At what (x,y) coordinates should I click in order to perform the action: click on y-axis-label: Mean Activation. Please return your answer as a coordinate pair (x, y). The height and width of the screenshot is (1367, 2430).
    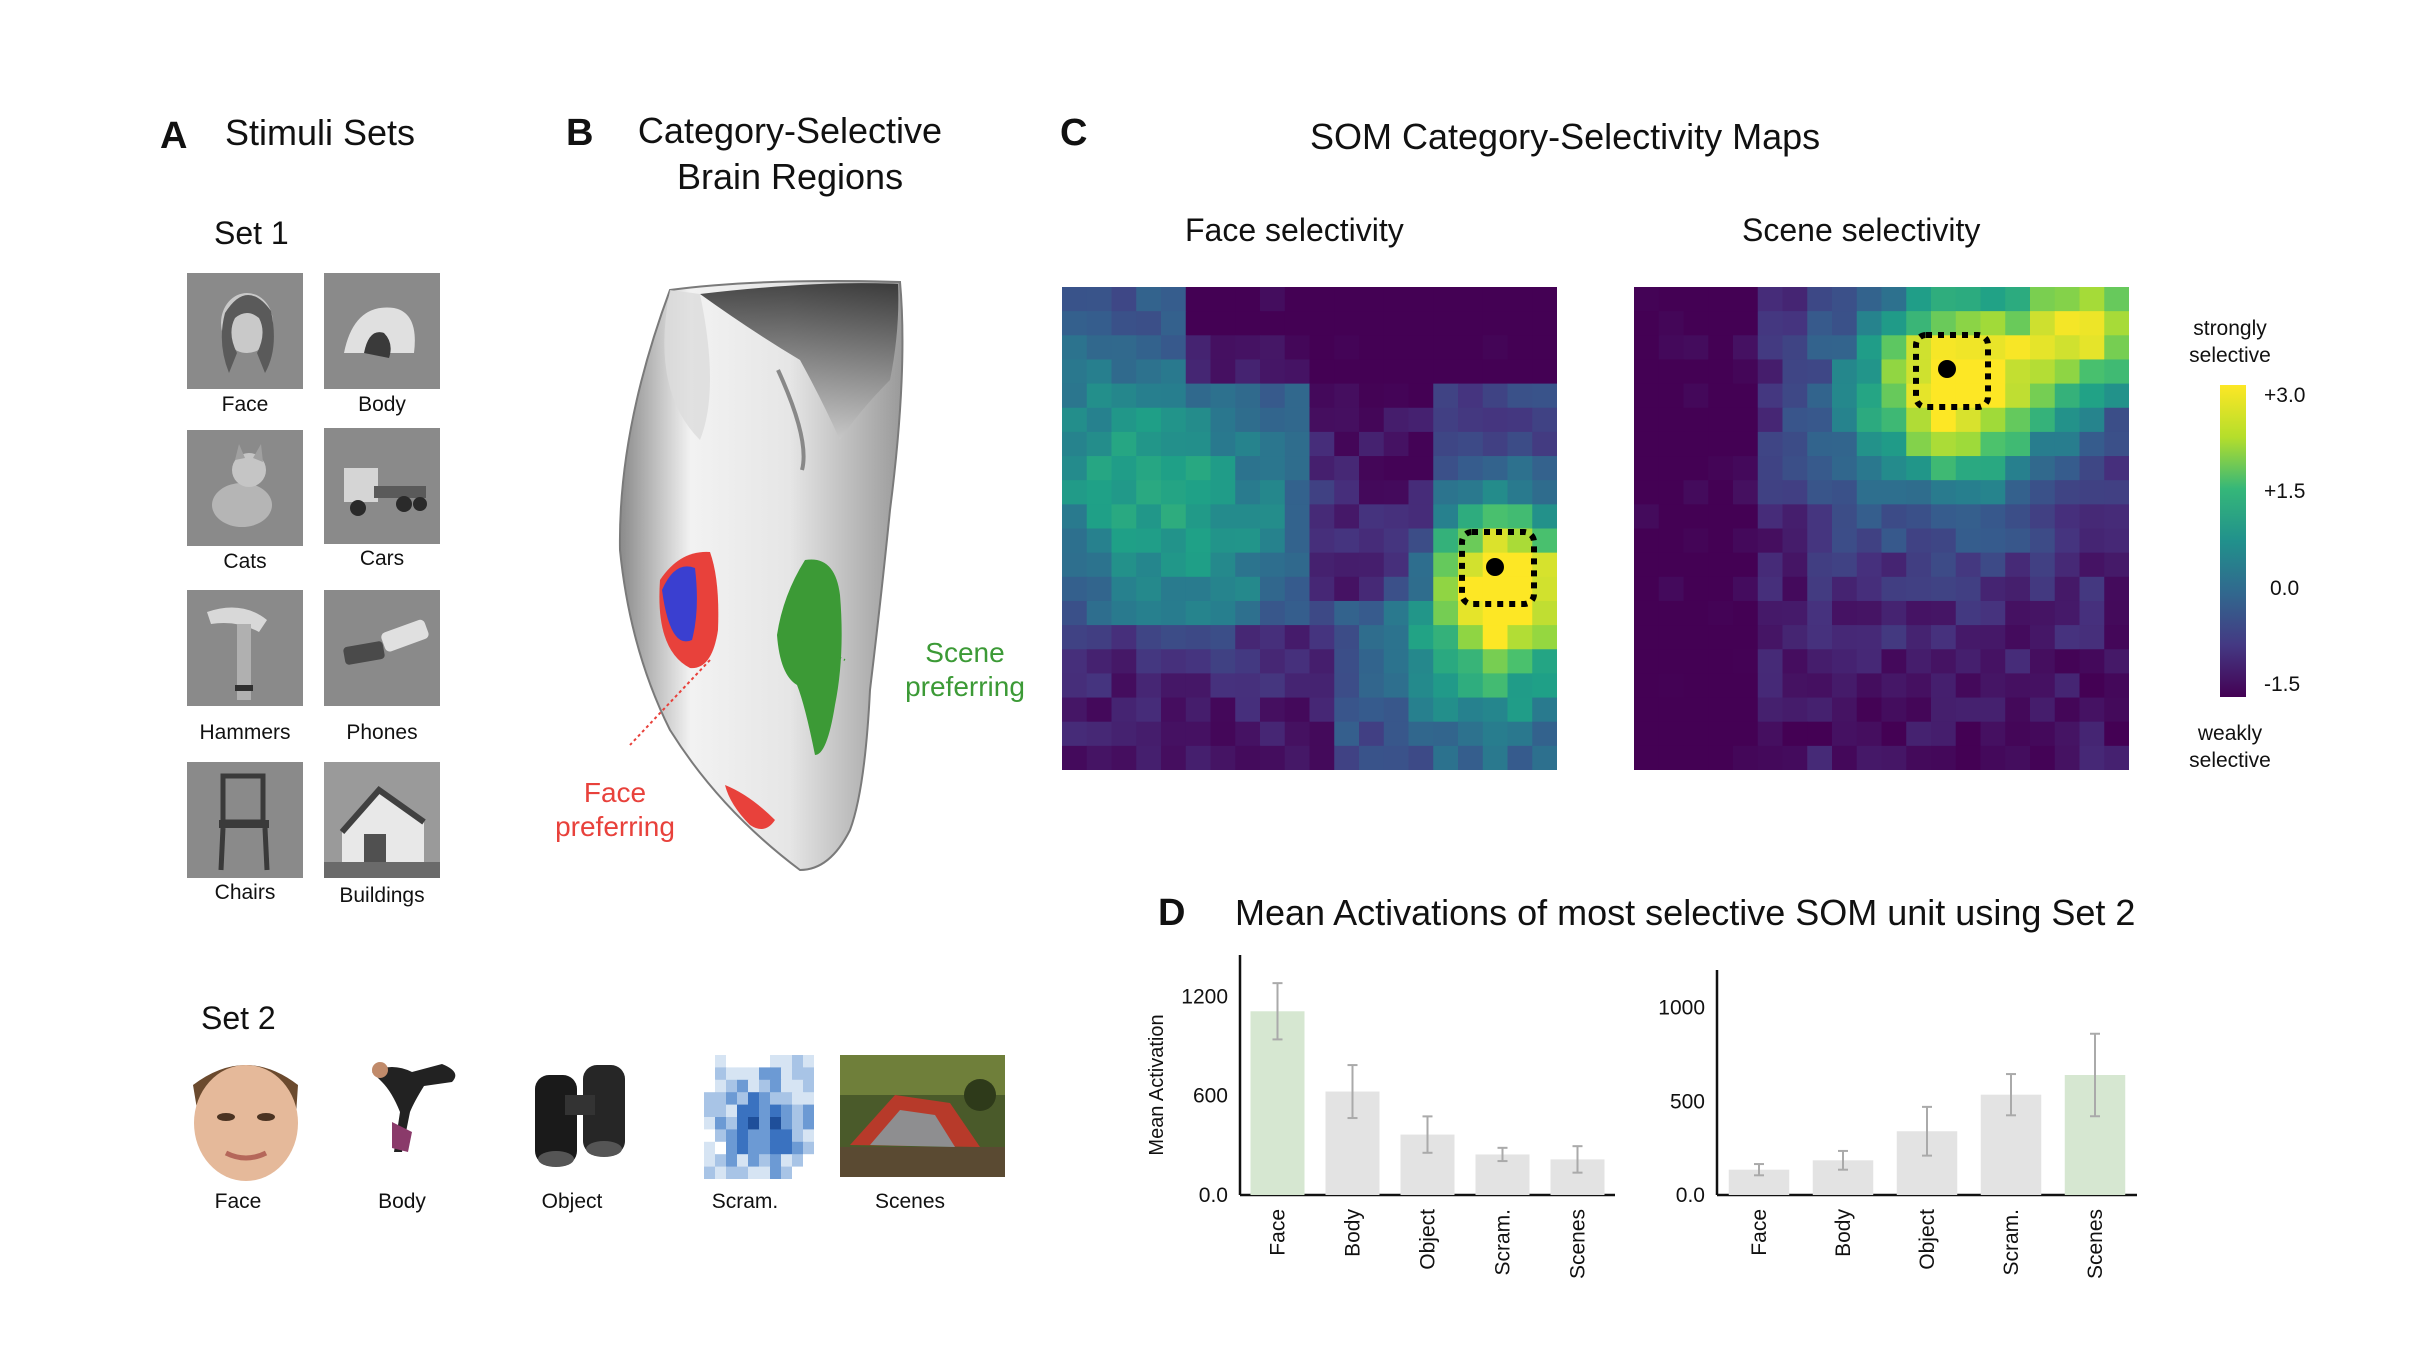
    Looking at the image, I should click on (1157, 1084).